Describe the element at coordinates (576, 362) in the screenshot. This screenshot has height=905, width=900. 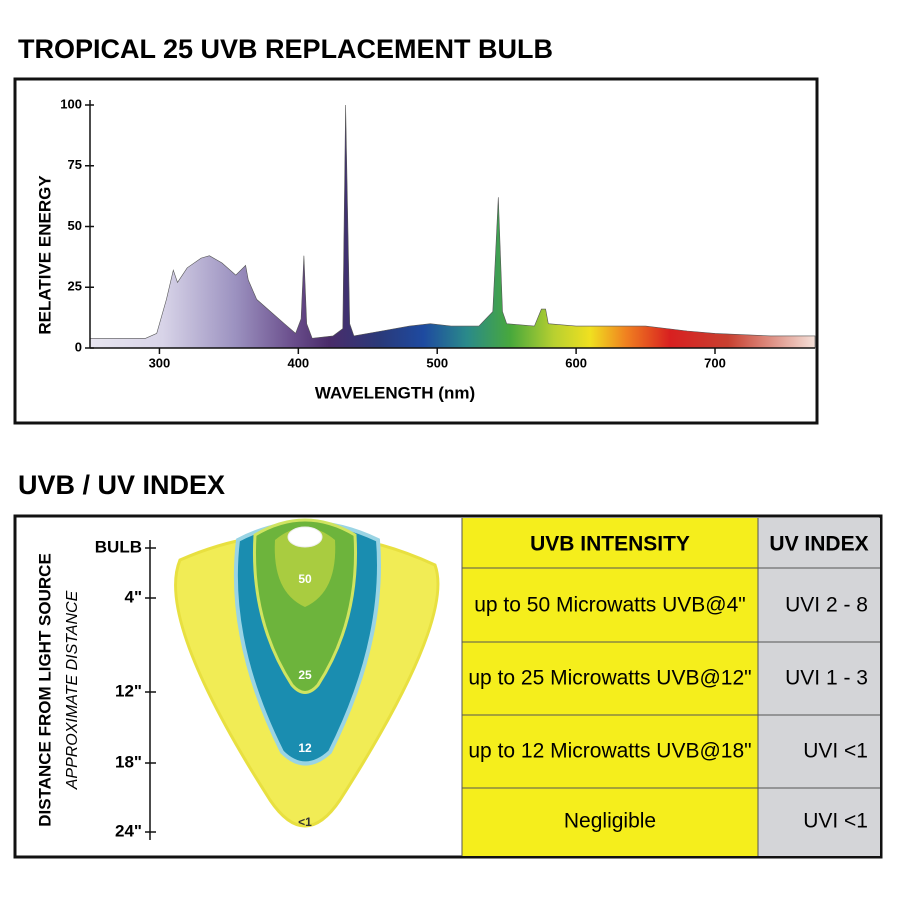
I see `x-tick-label: 600` at that location.